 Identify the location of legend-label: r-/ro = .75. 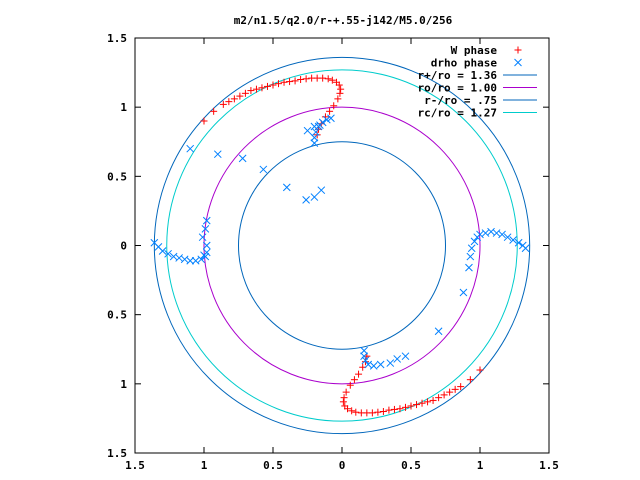
(460, 100).